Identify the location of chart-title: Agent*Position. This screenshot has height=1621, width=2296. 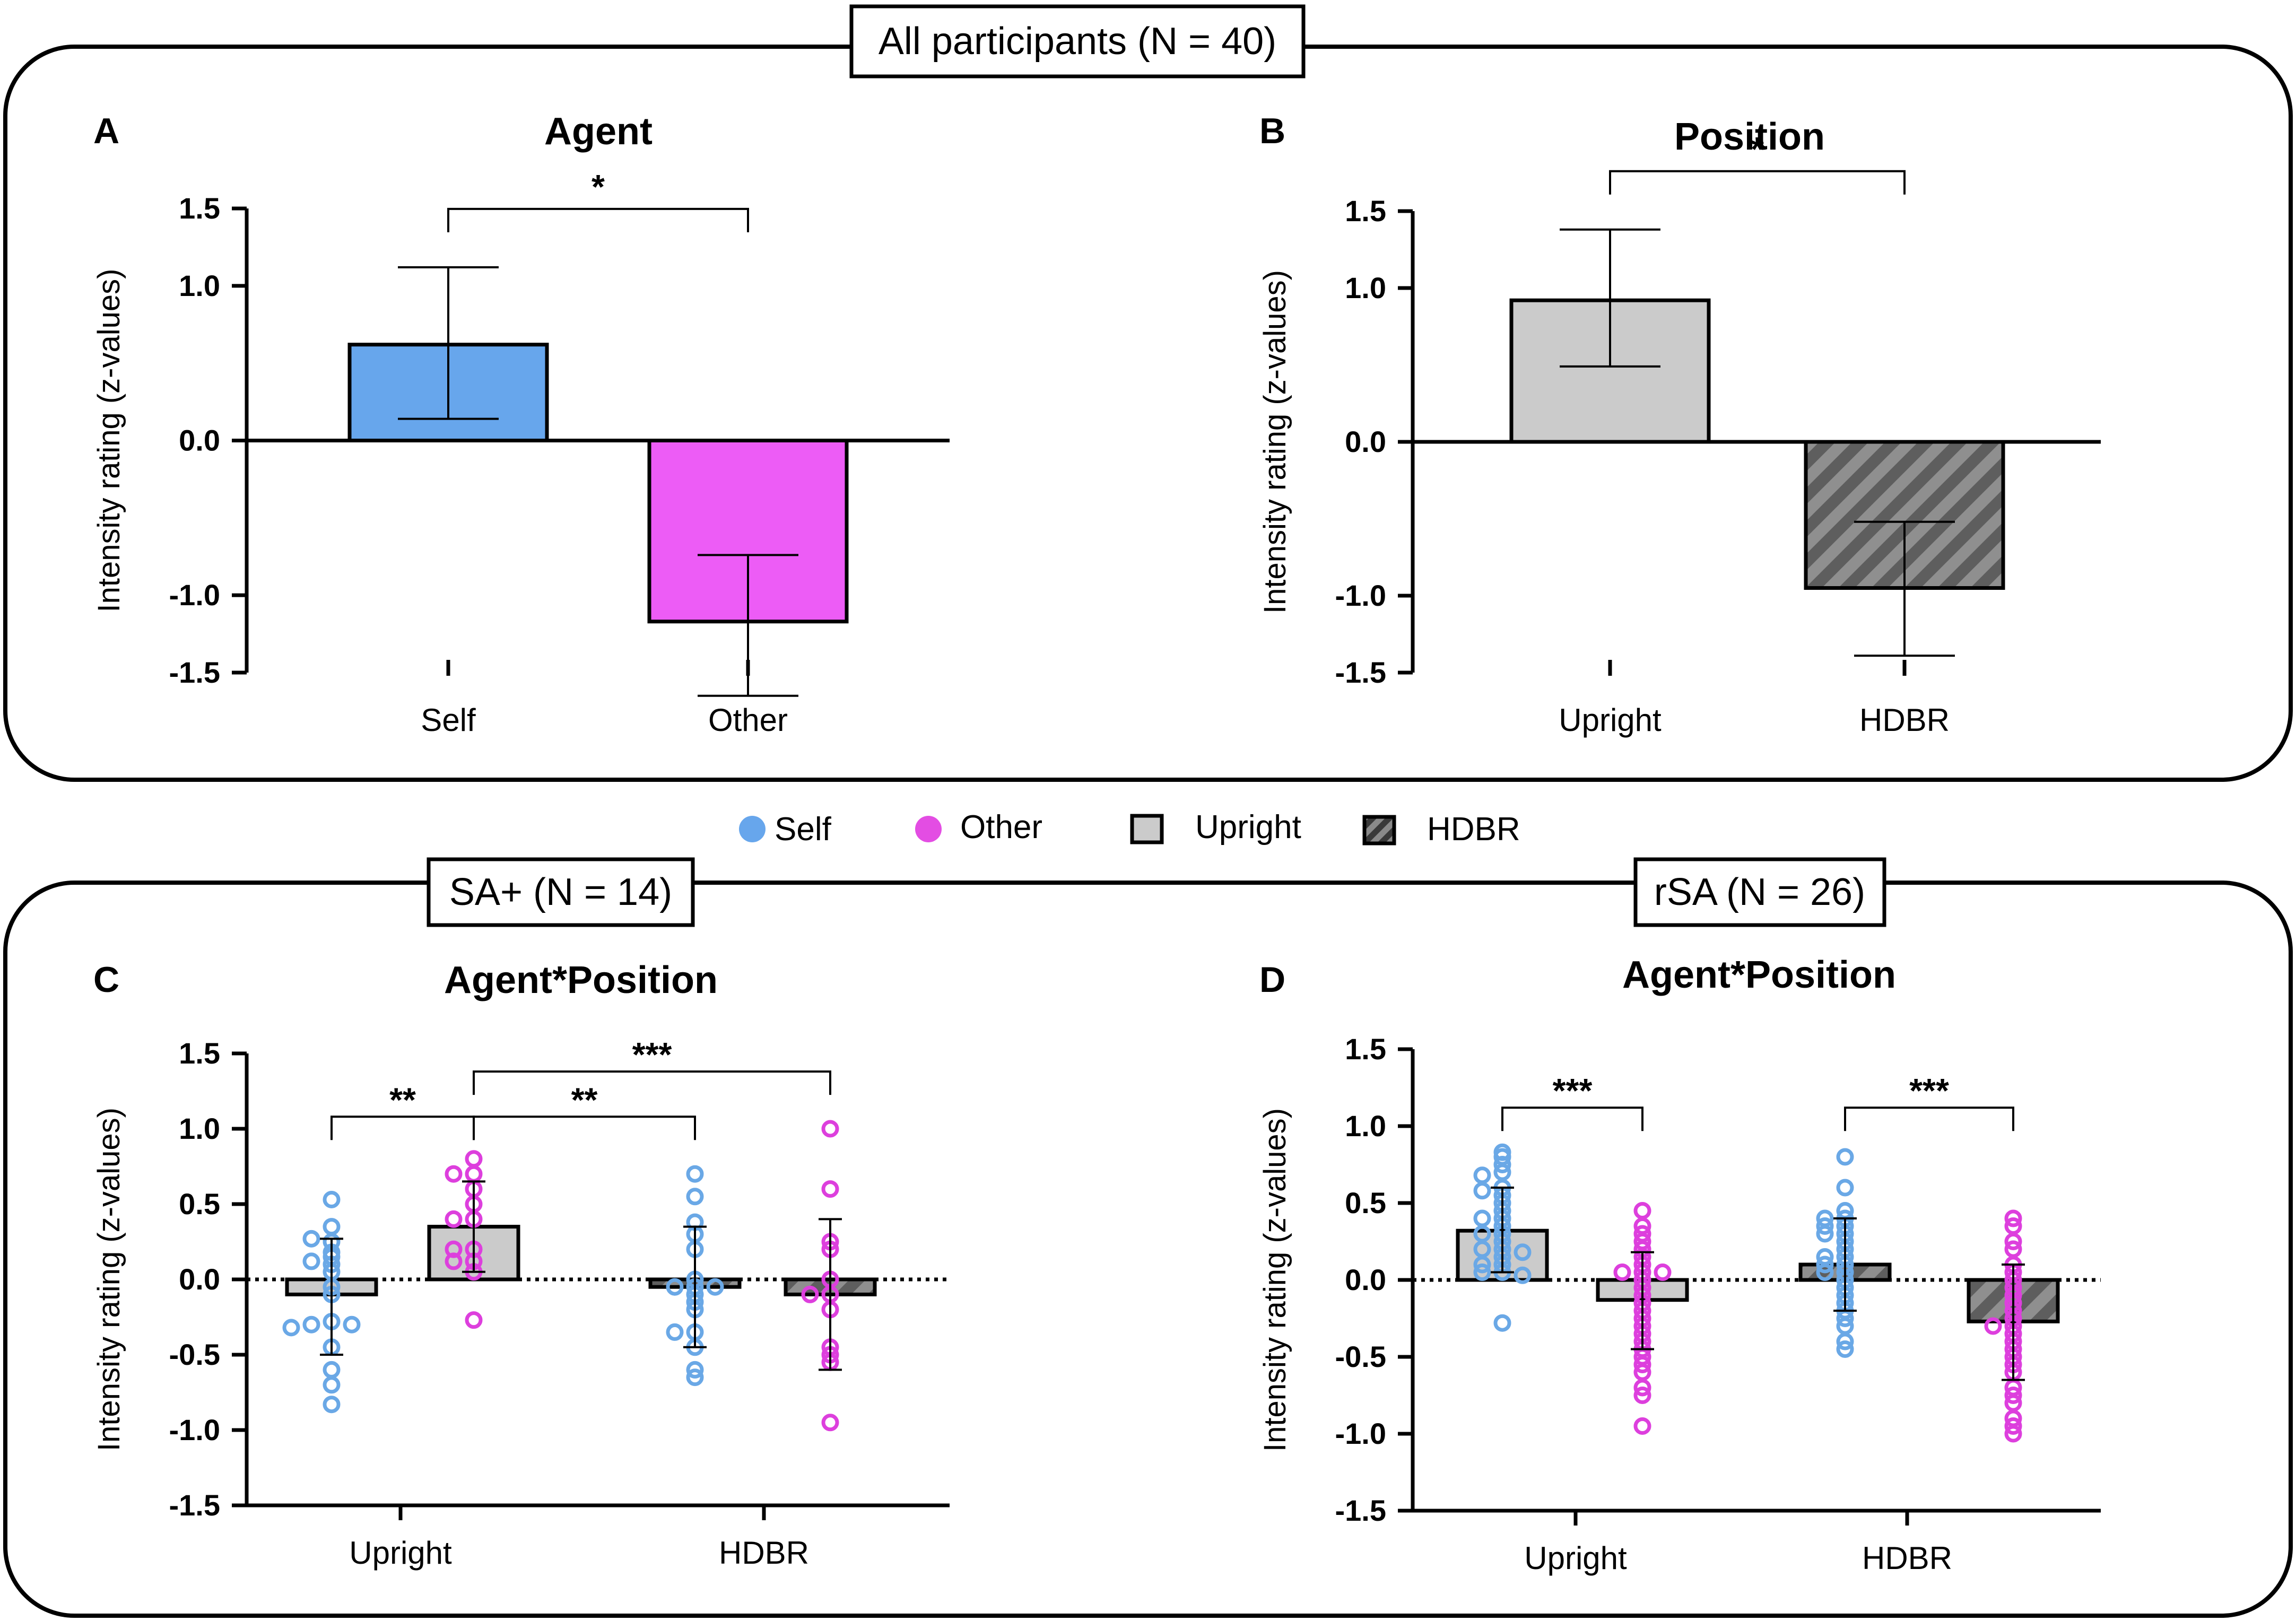
(581, 980).